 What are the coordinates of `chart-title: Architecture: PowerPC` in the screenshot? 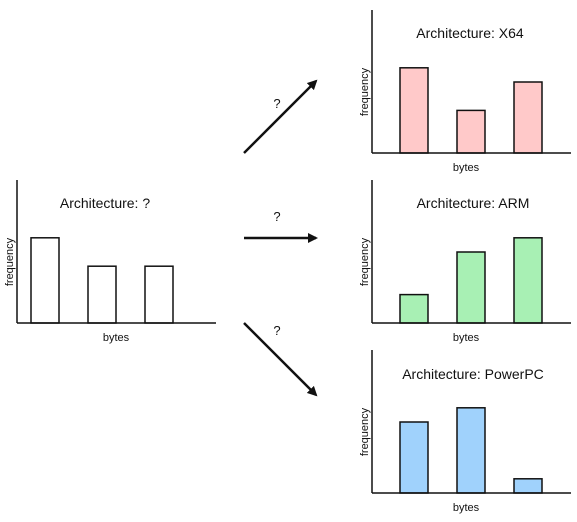 It's located at (473, 374).